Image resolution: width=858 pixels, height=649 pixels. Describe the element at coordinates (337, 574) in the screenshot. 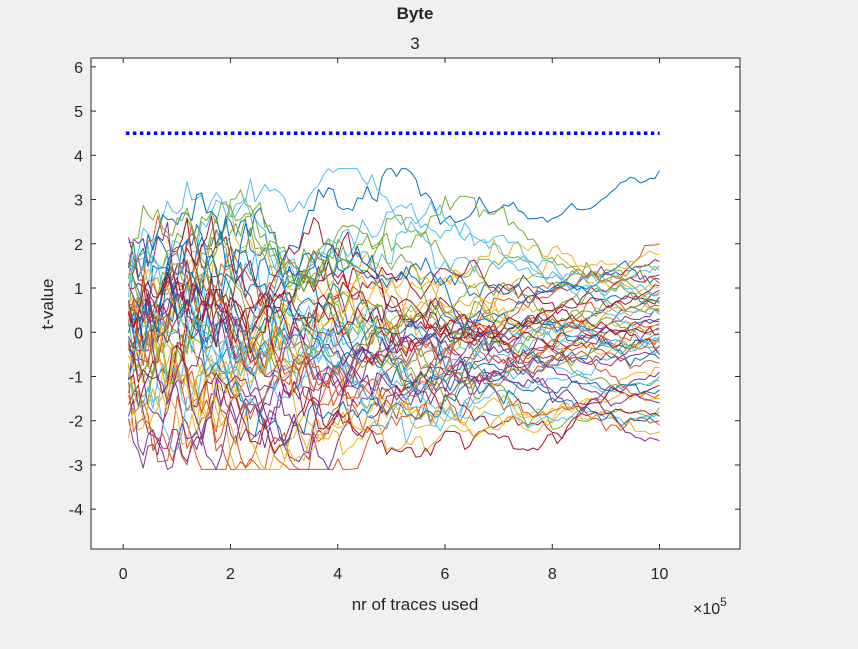

I see `x-tick-label: 4` at that location.